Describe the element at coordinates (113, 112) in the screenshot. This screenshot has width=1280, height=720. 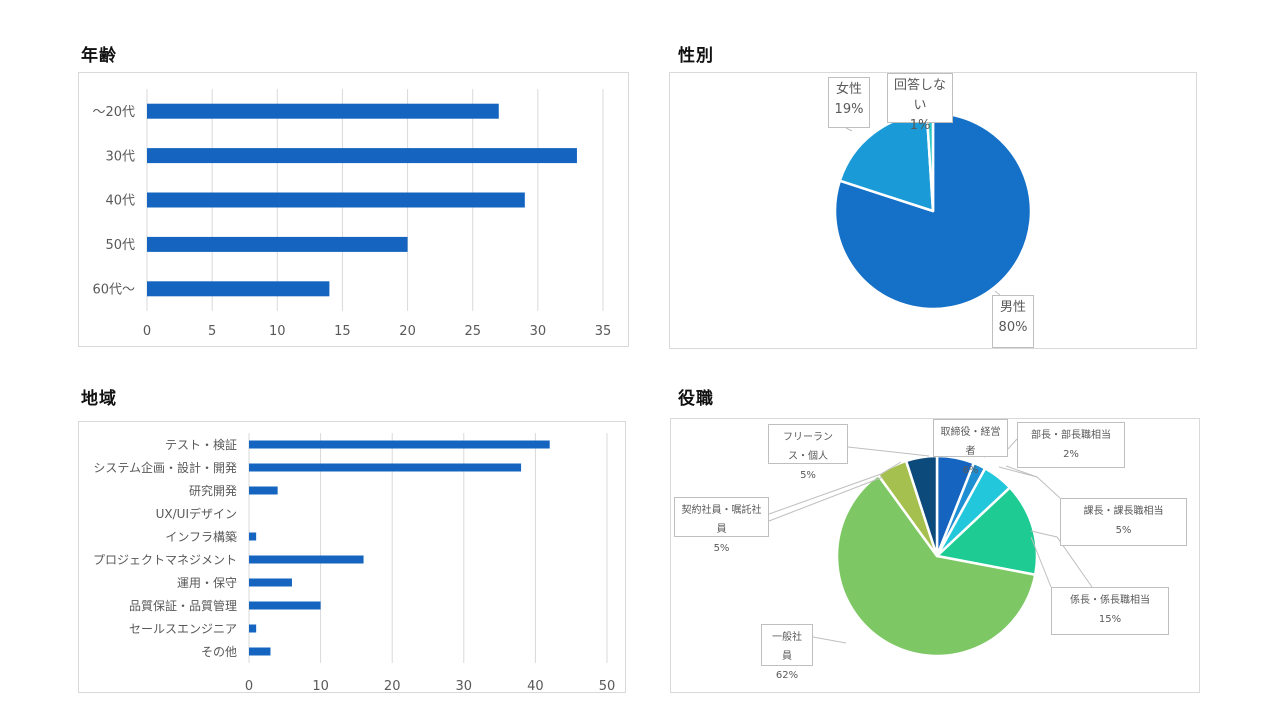
I see `category-label: ～20代` at that location.